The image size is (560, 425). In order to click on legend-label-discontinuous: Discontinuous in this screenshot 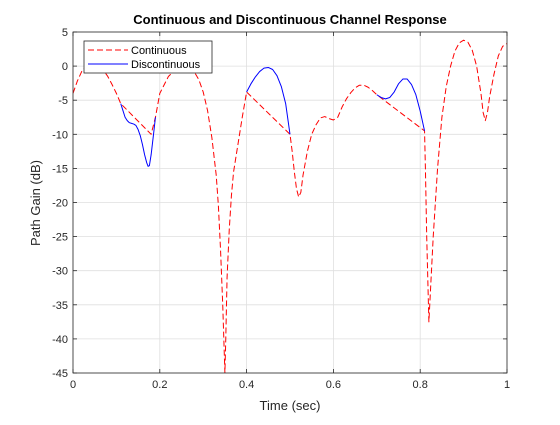, I will do `click(166, 65)`.